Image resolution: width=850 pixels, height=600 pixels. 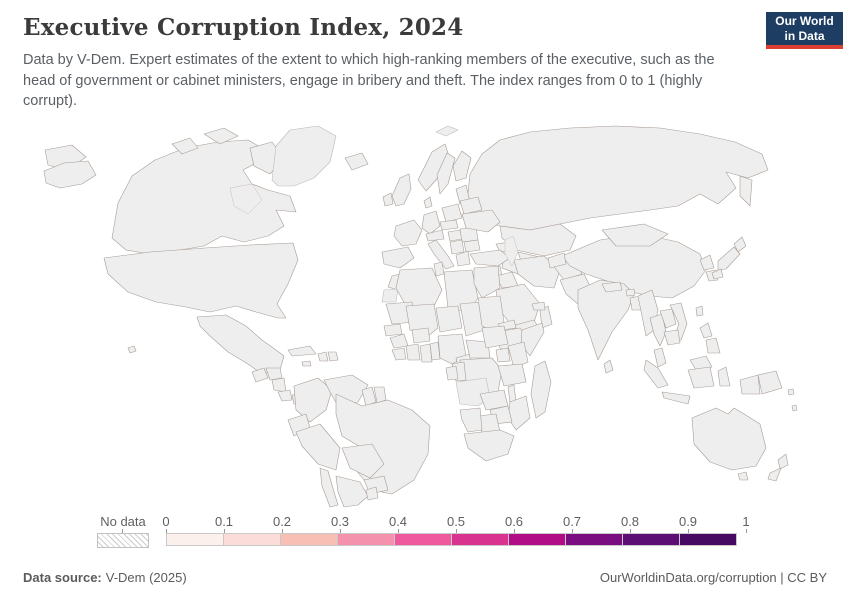 I want to click on country-chile, so click(x=329, y=487).